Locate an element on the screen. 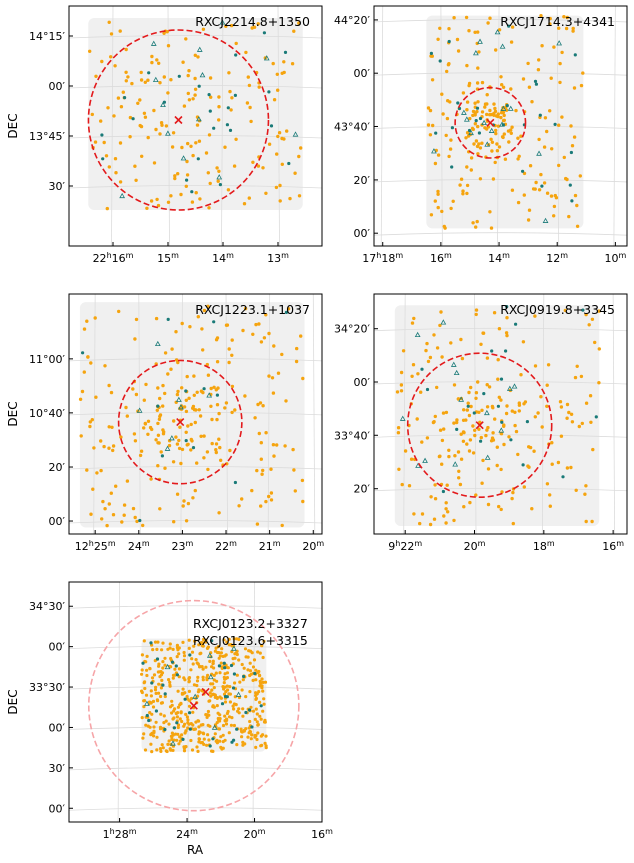 This screenshot has width=634, height=863. dec-tick-label: 11°00′ is located at coordinates (47, 359).